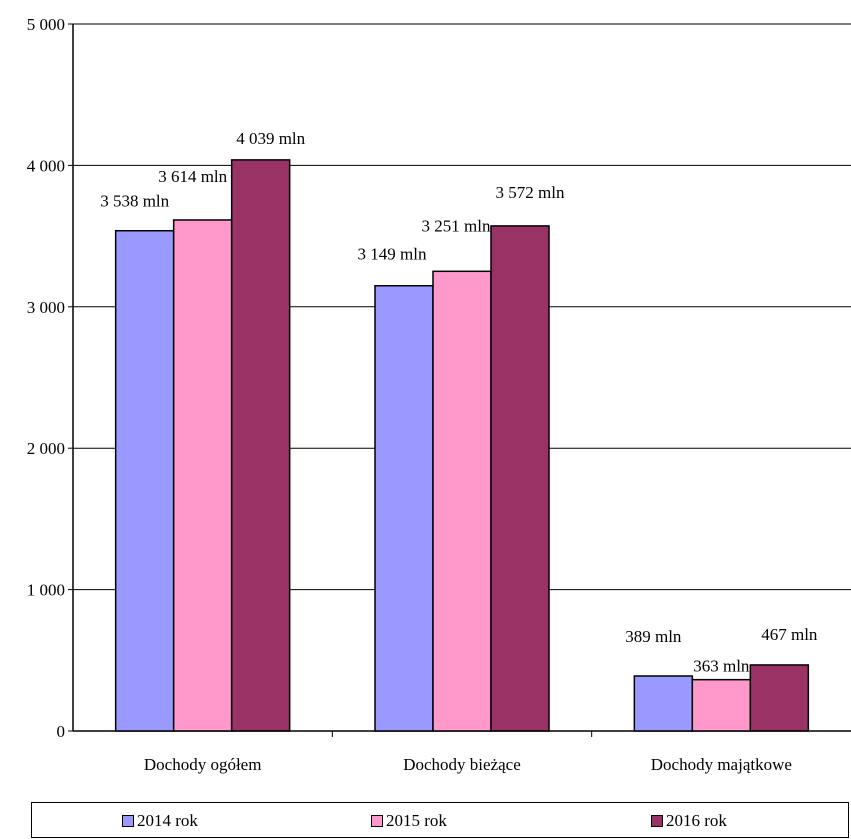  Describe the element at coordinates (203, 764) in the screenshot. I see `x-tick-label: Dochody ogółem` at that location.